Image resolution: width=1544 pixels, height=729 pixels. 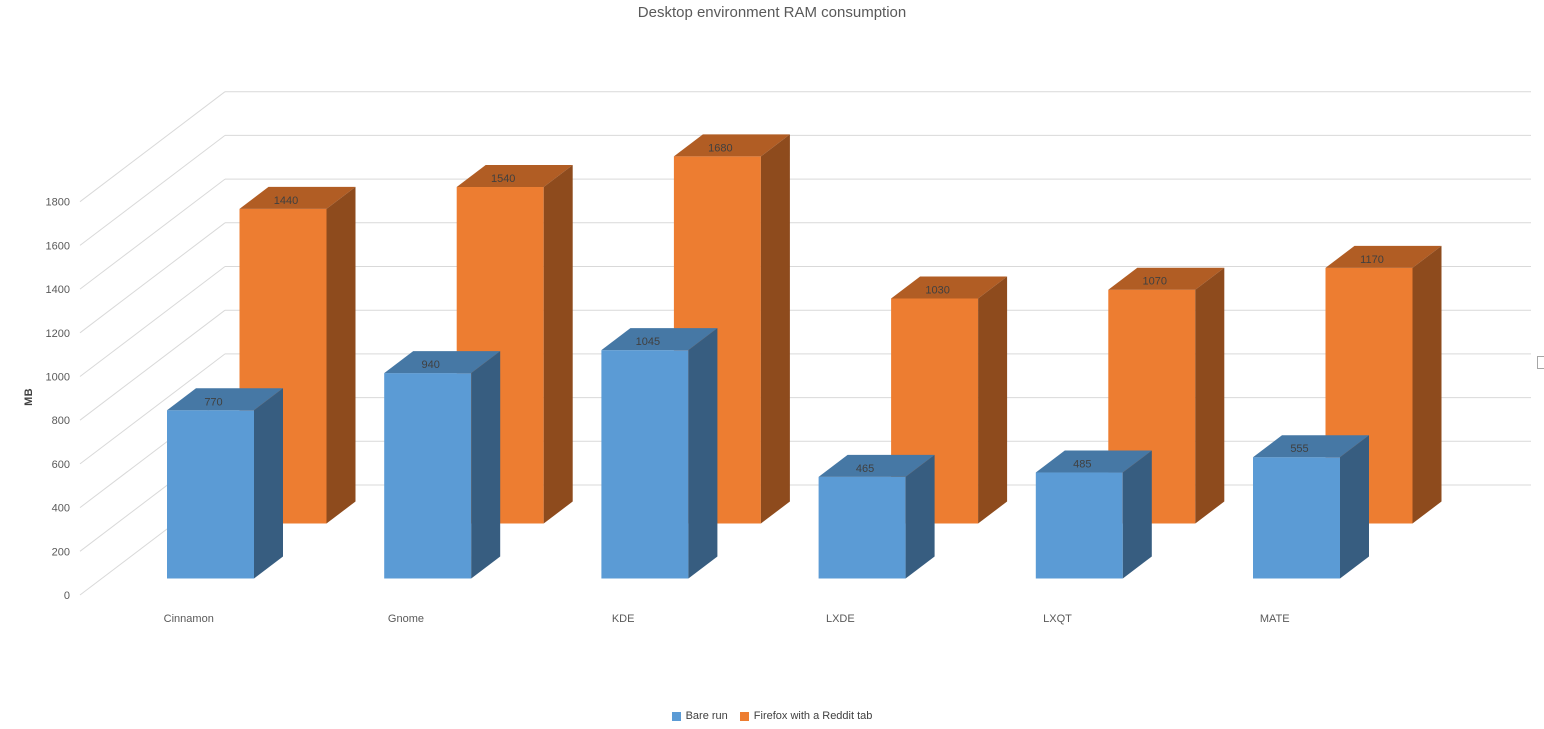 What do you see at coordinates (58, 290) in the screenshot?
I see `y-tick-label: 1400` at bounding box center [58, 290].